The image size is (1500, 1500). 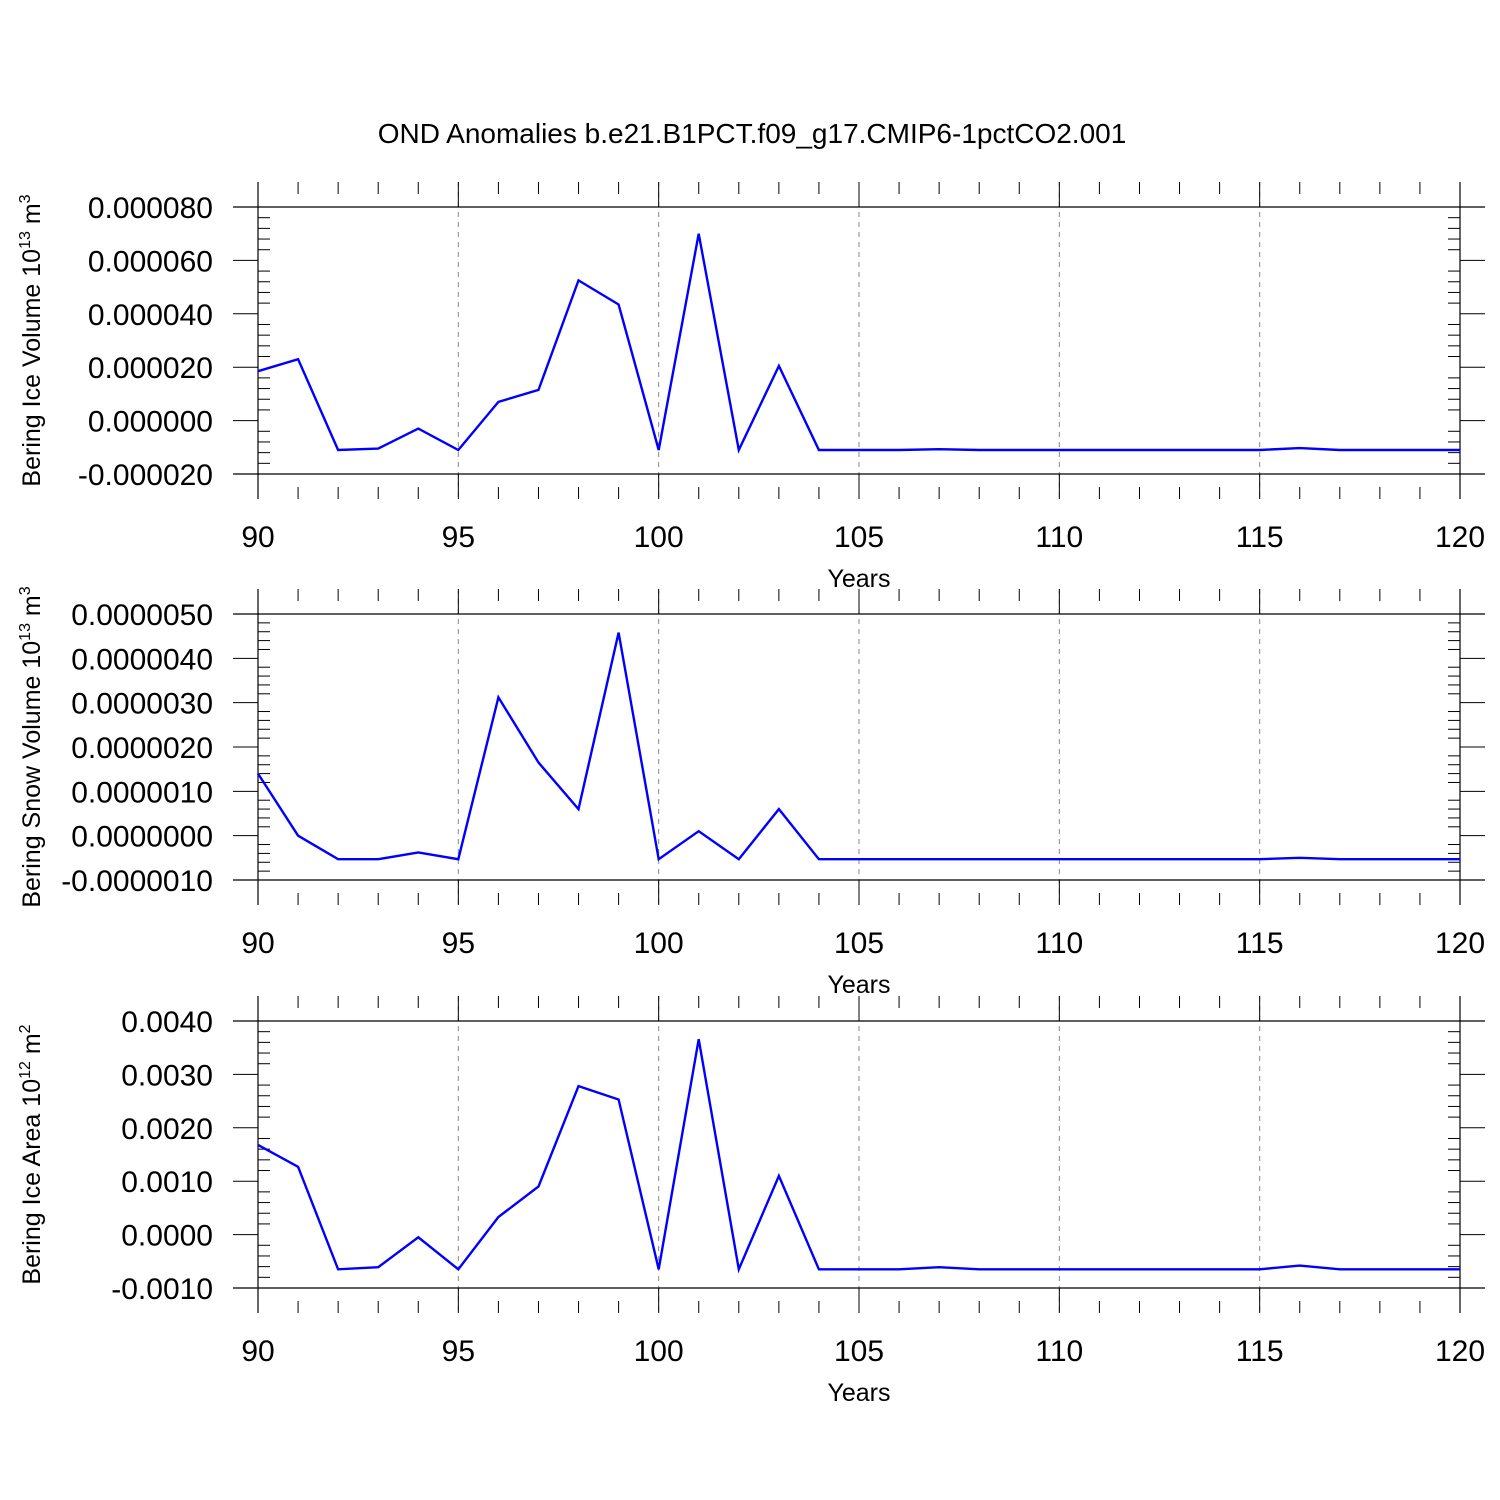 I want to click on y-tick-label: 0.000080, so click(x=150, y=208).